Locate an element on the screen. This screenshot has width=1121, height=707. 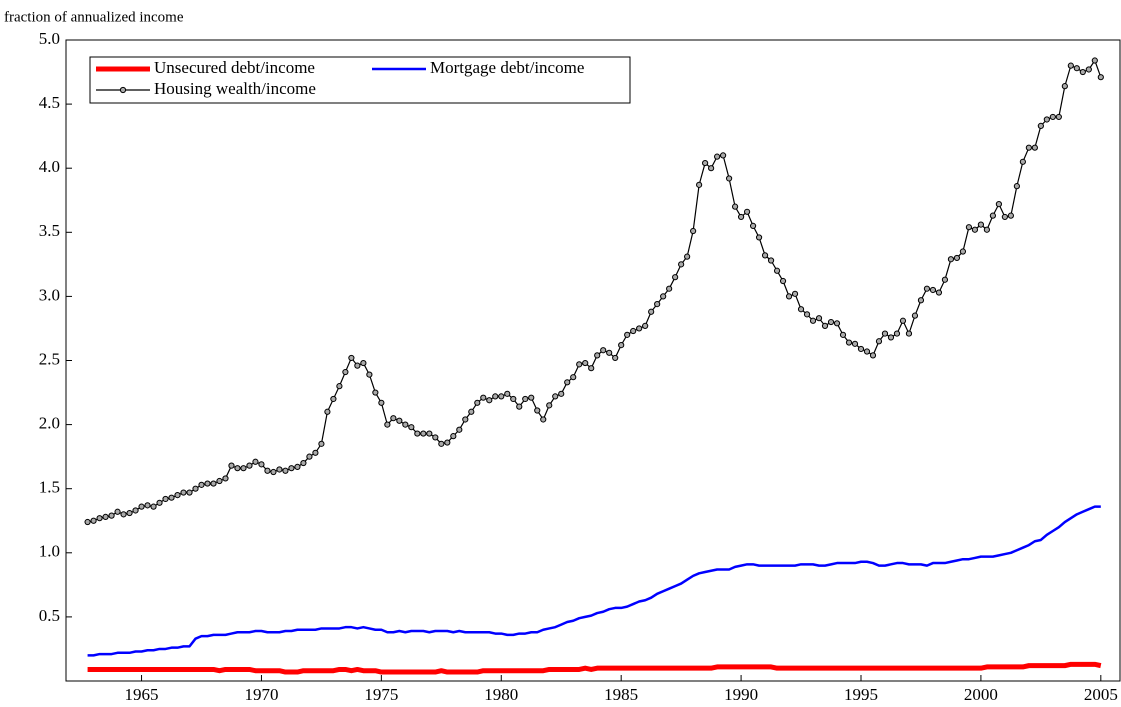
y-tick-label: 2.5 is located at coordinates (49, 358).